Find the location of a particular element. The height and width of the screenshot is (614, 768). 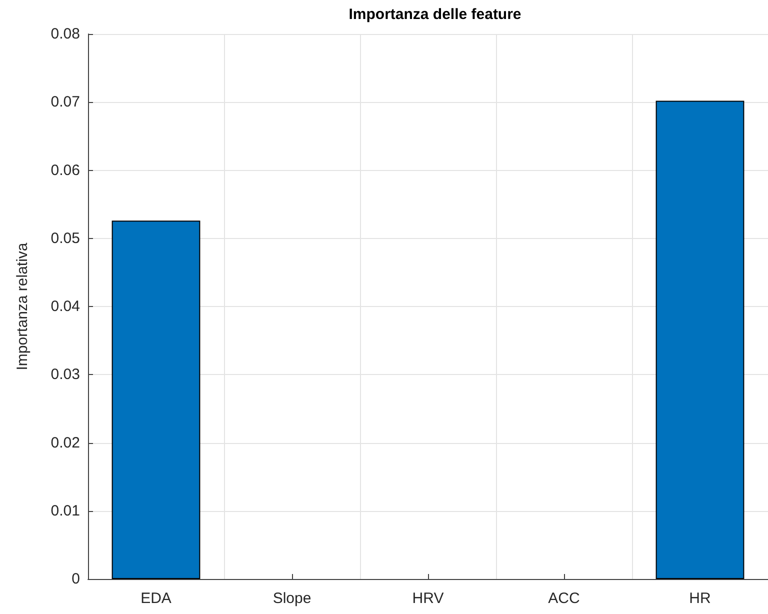

x-tick-label: HRV is located at coordinates (428, 598).